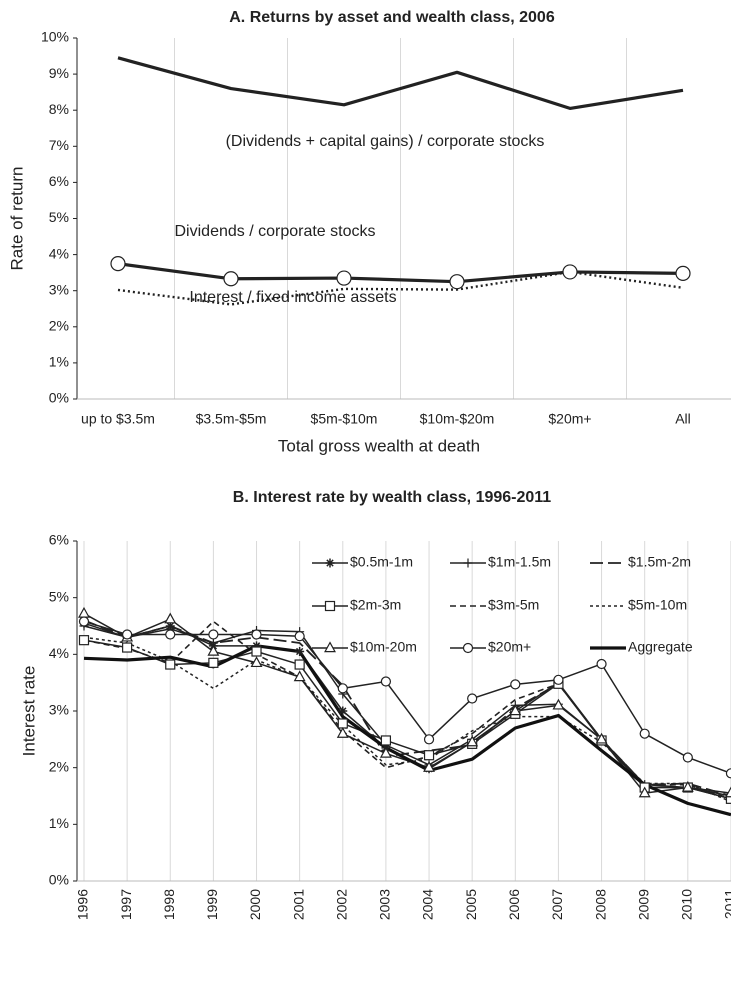 The width and height of the screenshot is (731, 987). What do you see at coordinates (379, 445) in the screenshot?
I see `x-axis-label: Total gross wealth at death` at bounding box center [379, 445].